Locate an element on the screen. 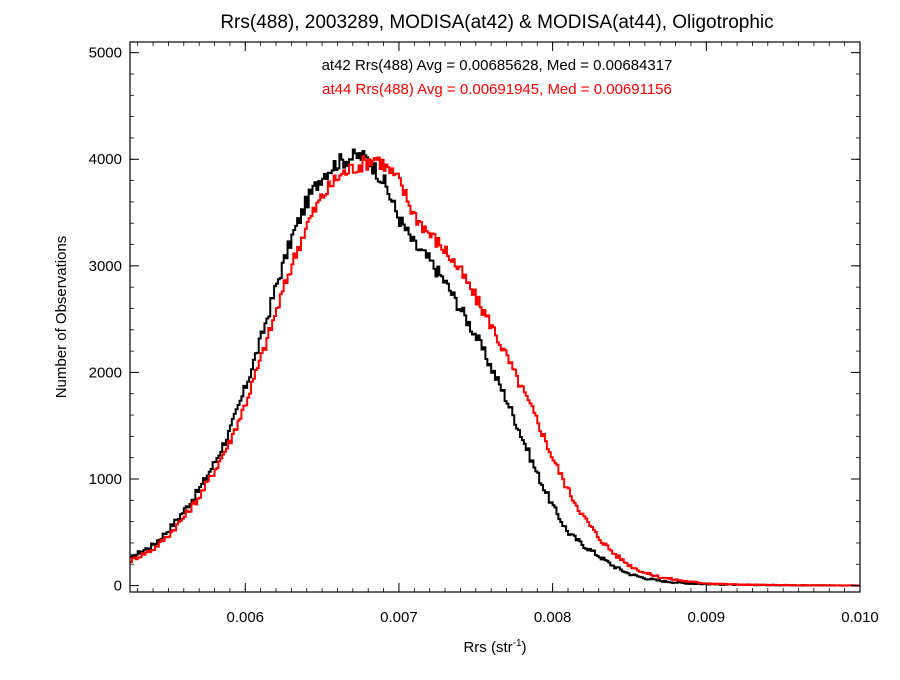 This screenshot has height=680, width=900. y-tick-label: 2000 is located at coordinates (105, 372).